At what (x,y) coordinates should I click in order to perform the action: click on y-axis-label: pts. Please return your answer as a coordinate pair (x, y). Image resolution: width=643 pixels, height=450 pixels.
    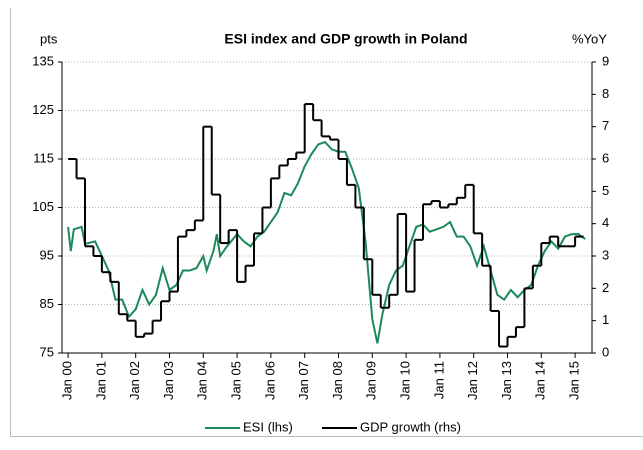
    Looking at the image, I should click on (49, 38).